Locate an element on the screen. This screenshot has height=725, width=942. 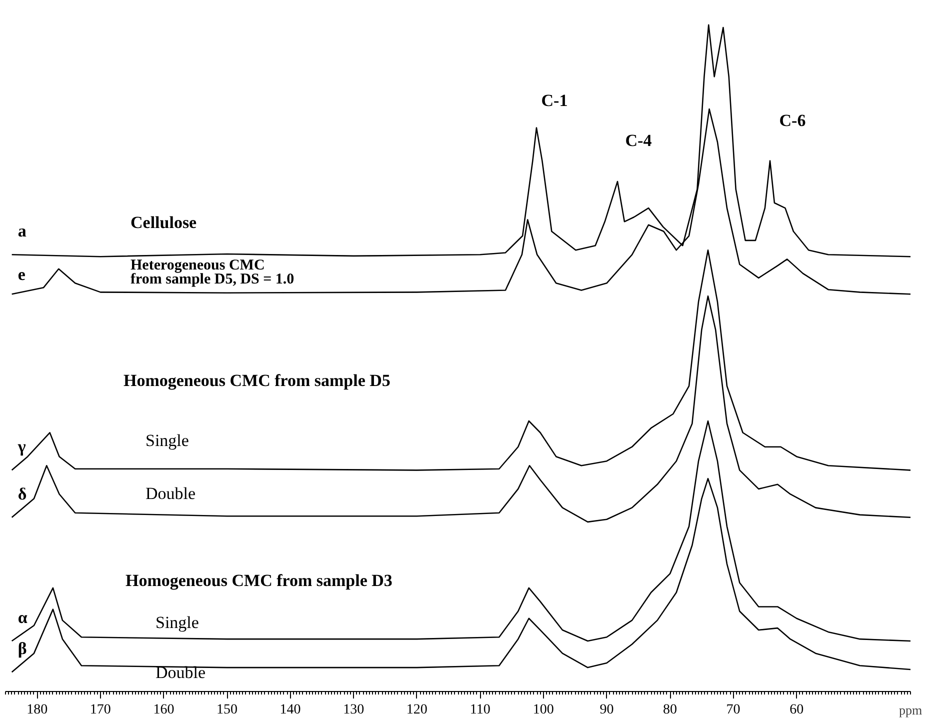
series-label: e is located at coordinates (22, 274).